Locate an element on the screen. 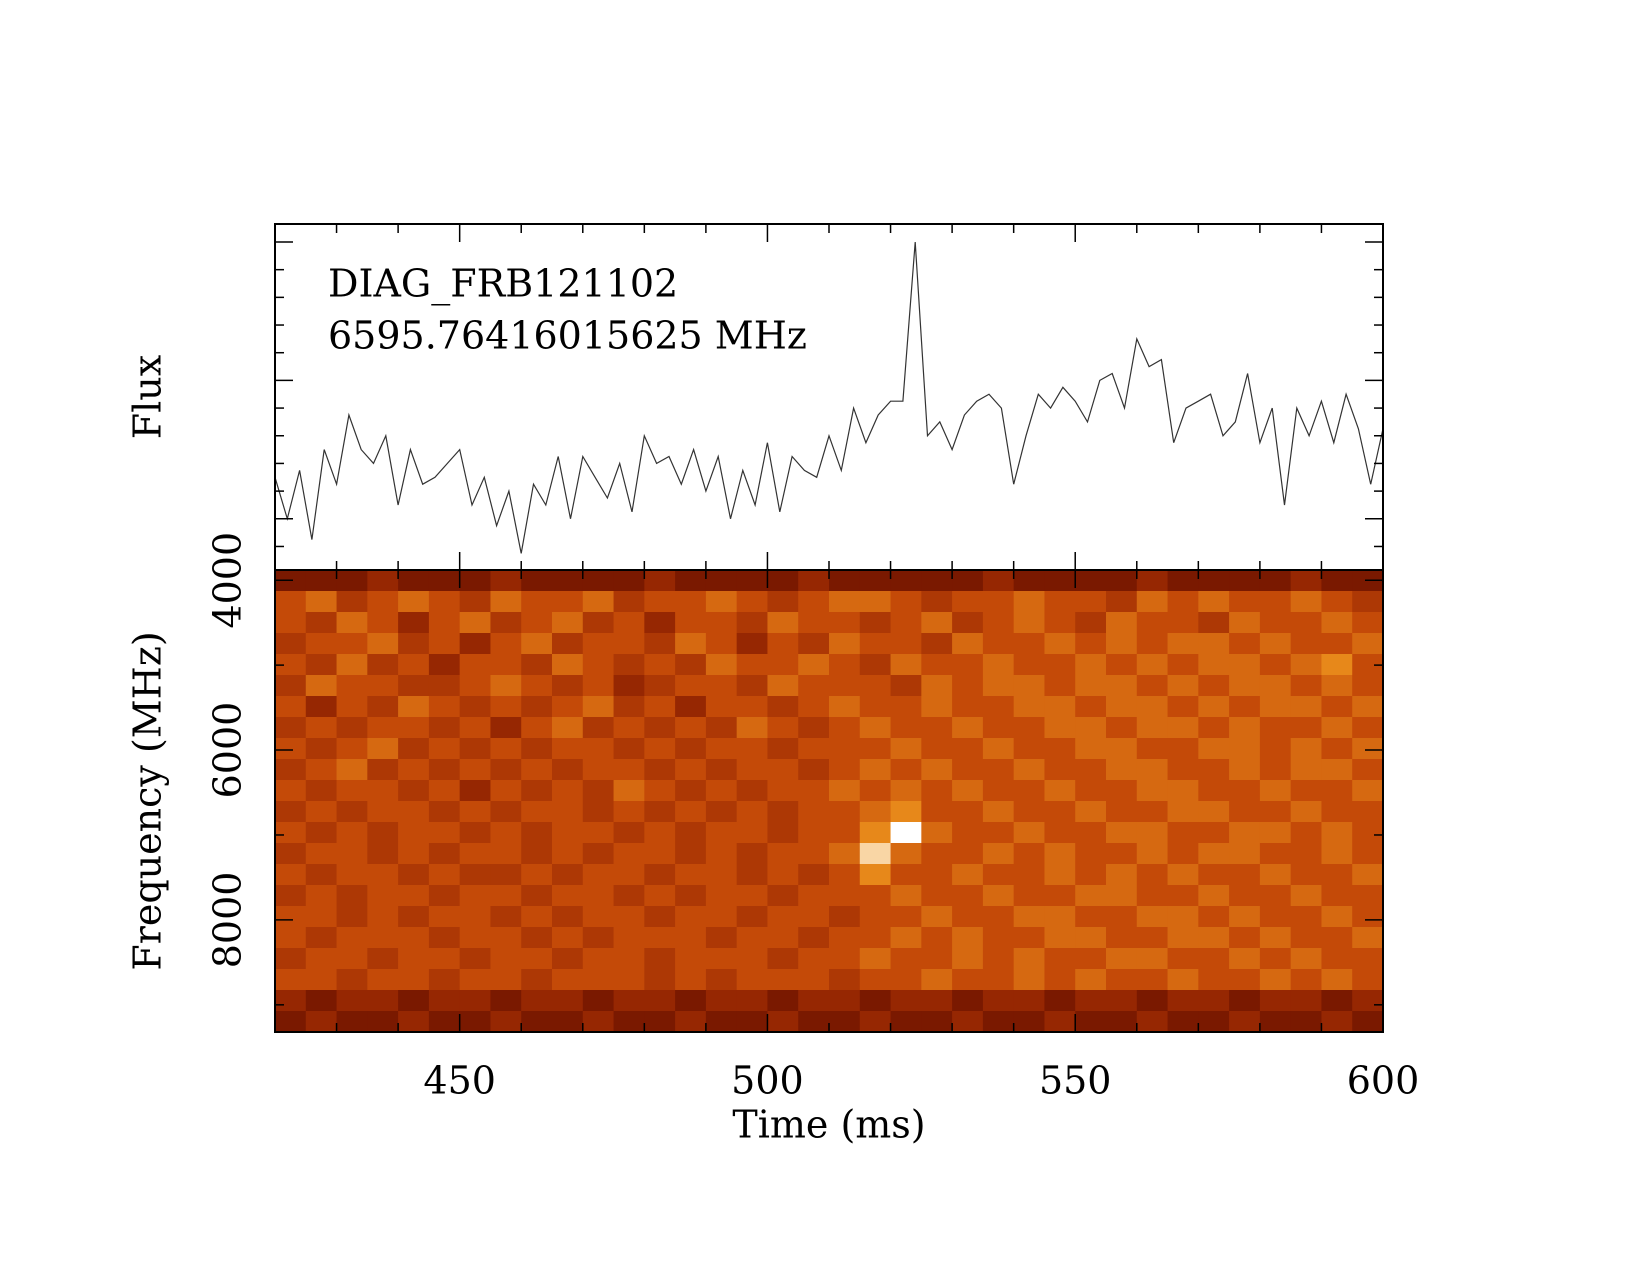 The height and width of the screenshot is (1275, 1650). y-tick-label: 8000 is located at coordinates (228, 920).